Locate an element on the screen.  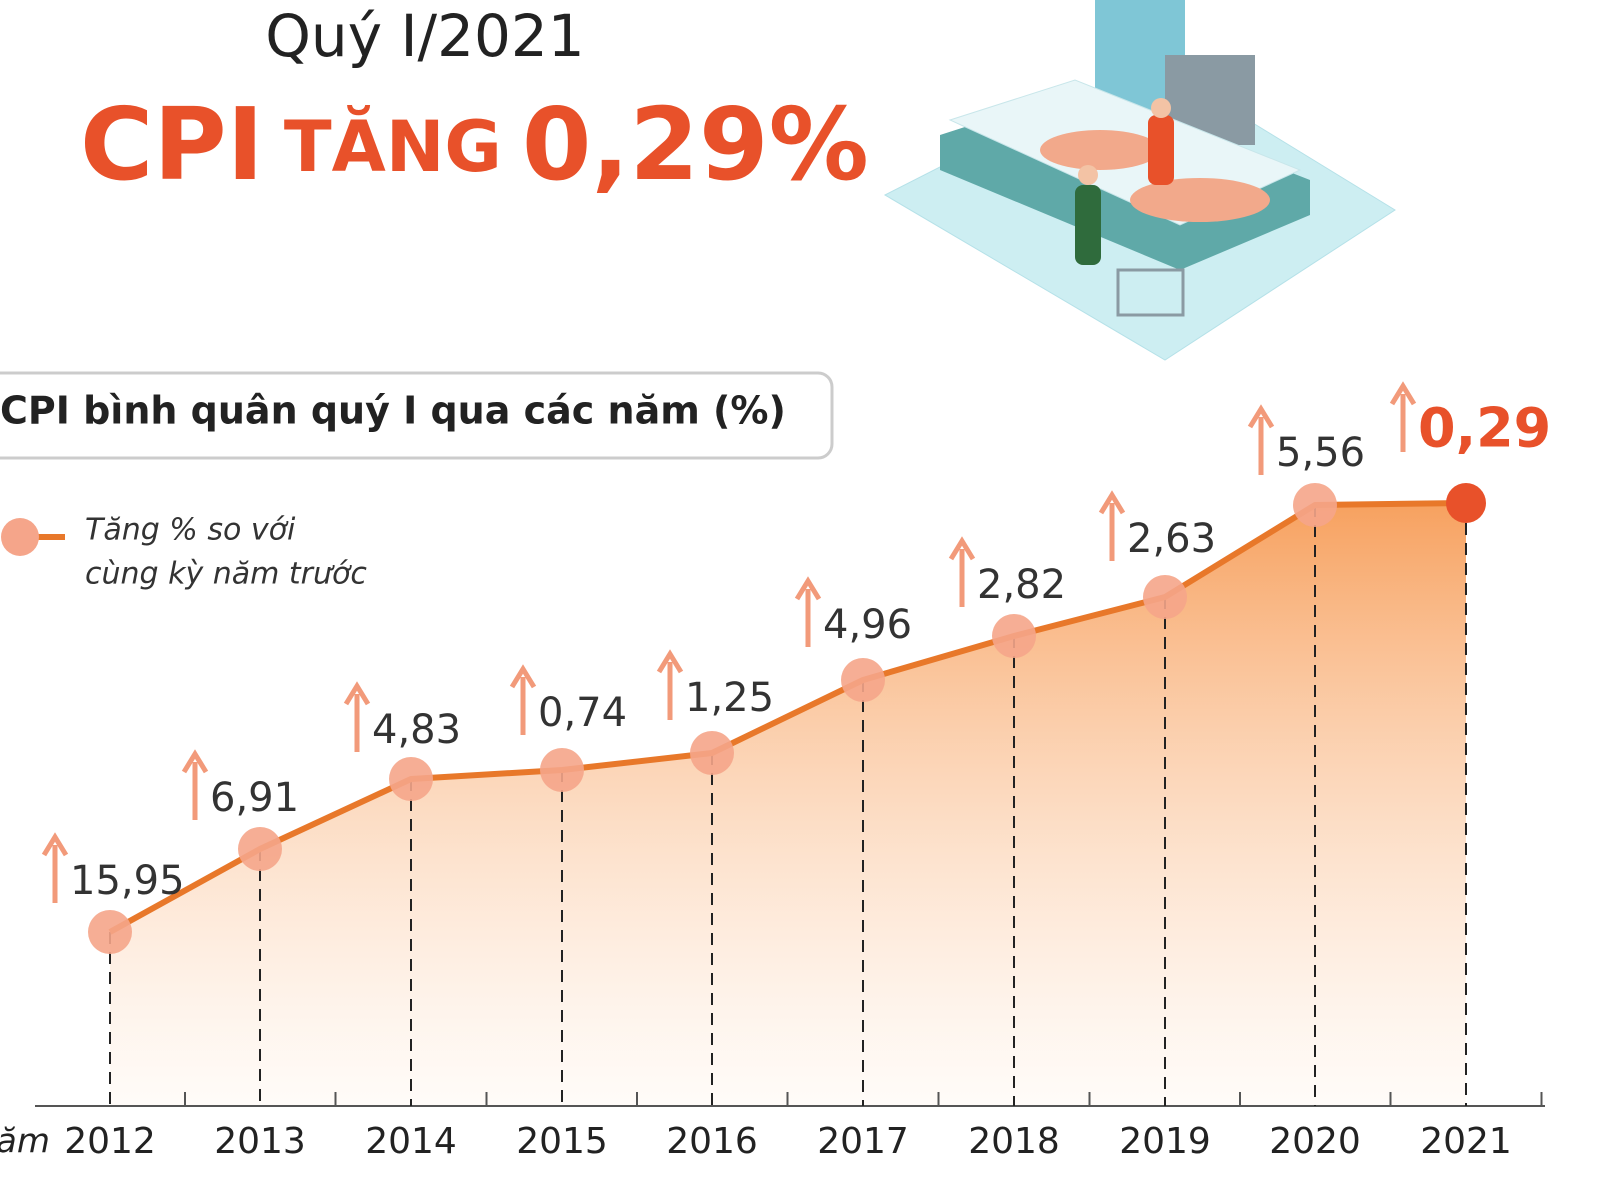
value-label: 1,25 is located at coordinates (729, 698).